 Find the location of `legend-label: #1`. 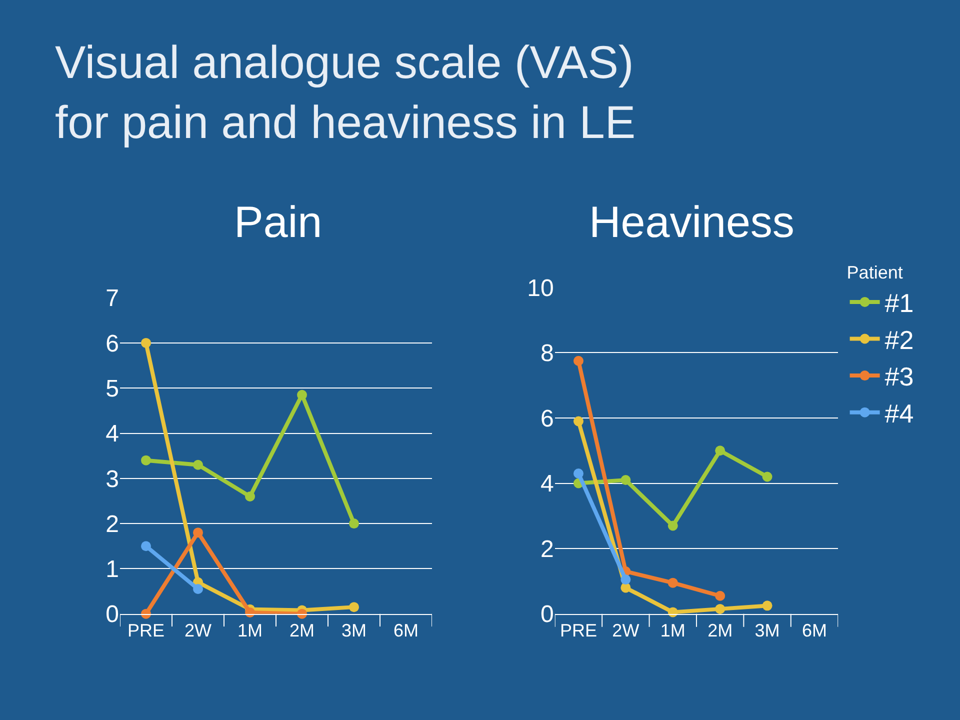

legend-label: #1 is located at coordinates (899, 303).